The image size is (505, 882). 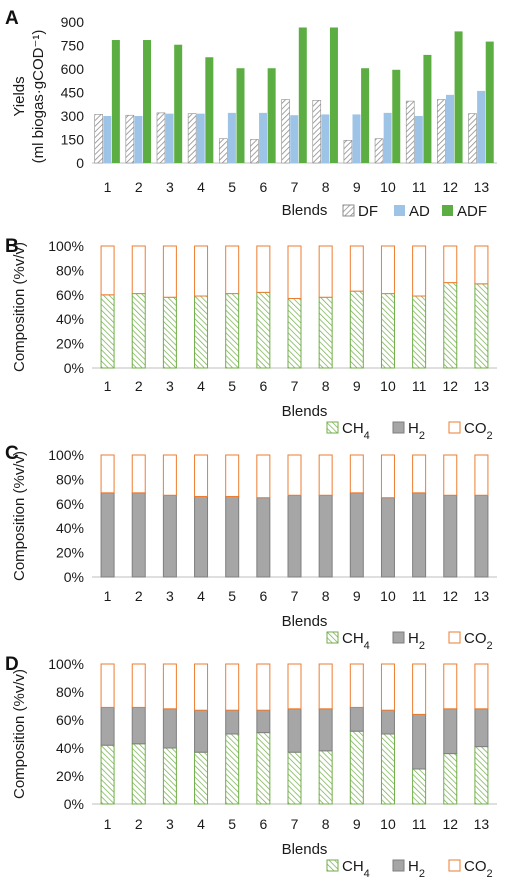 I want to click on x-tick-label: 10, so click(x=388, y=386).